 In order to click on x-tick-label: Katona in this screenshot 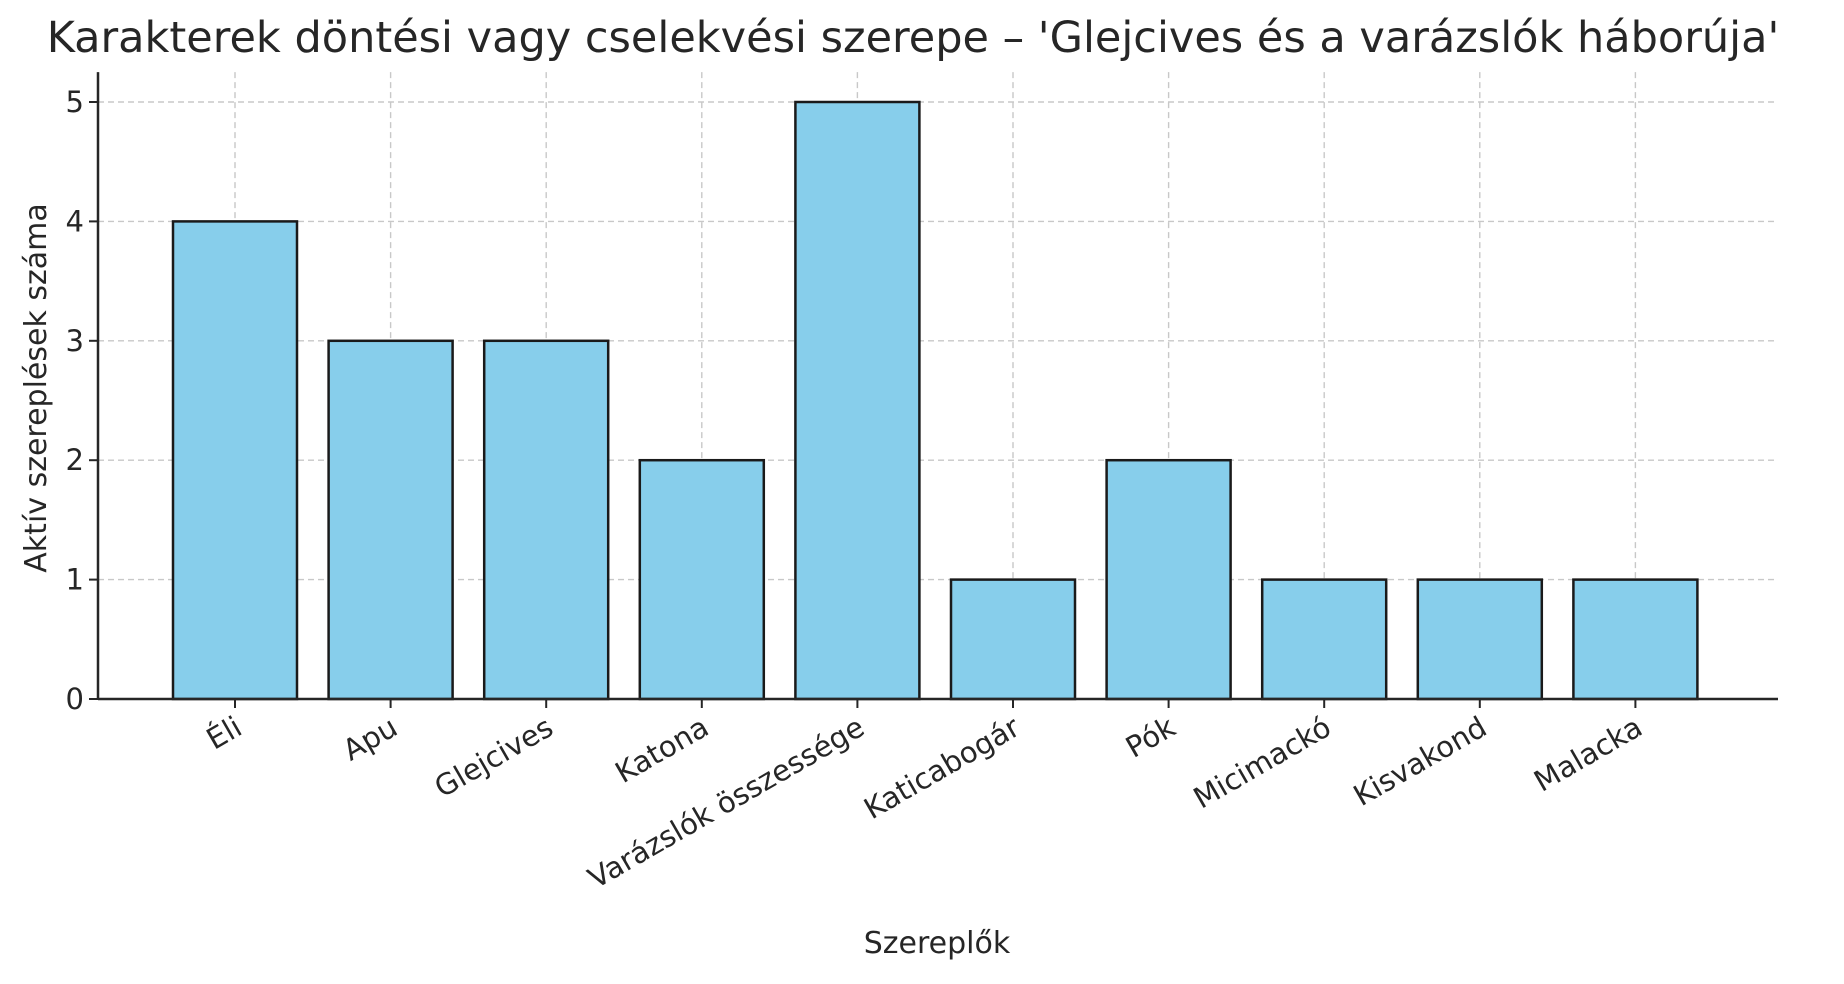, I will do `click(661, 750)`.